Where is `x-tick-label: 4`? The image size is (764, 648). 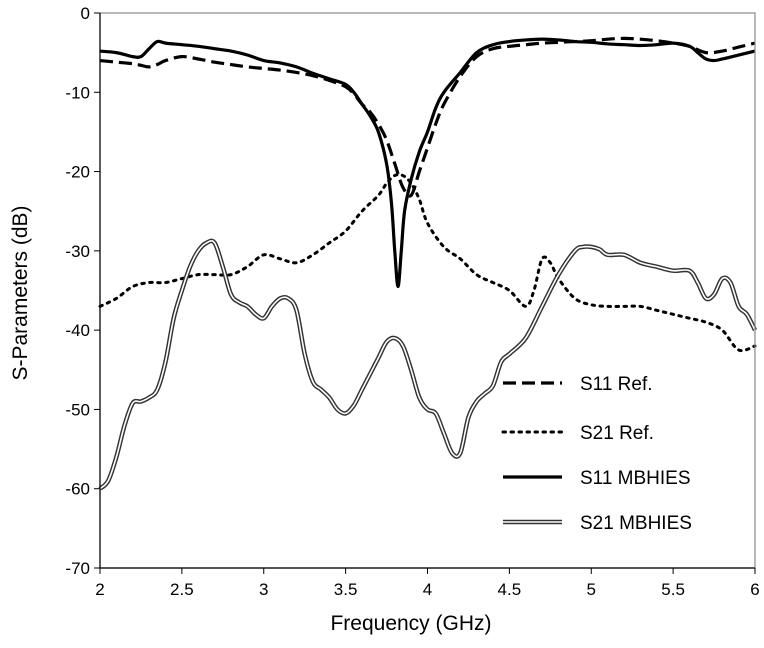 x-tick-label: 4 is located at coordinates (427, 589).